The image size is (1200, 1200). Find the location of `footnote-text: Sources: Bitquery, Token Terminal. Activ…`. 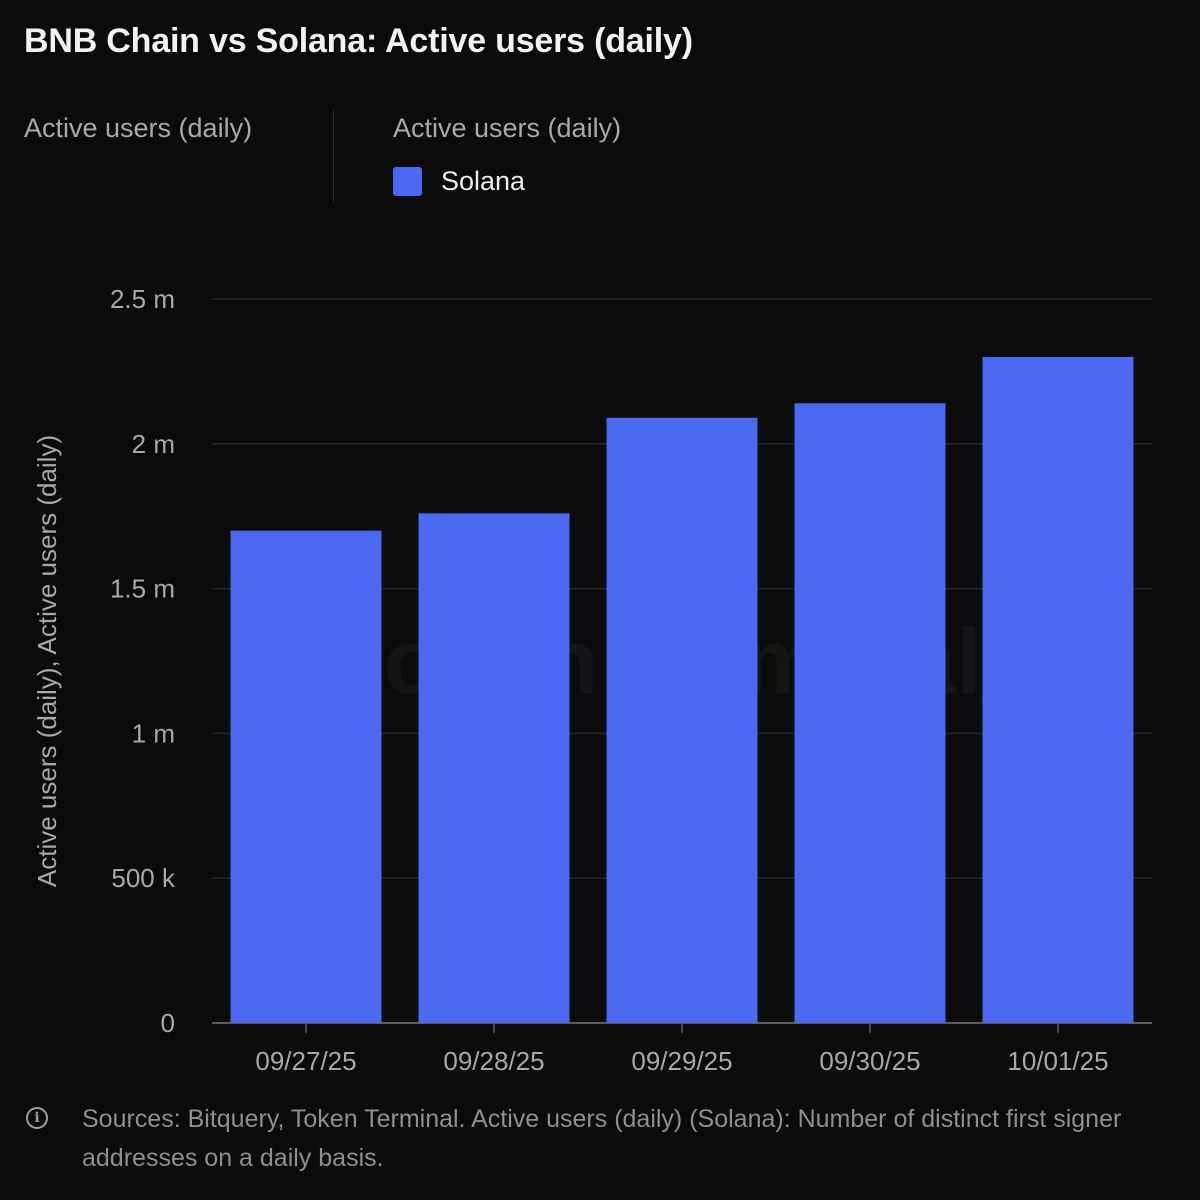

footnote-text: Sources: Bitquery, Token Terminal. Activ… is located at coordinates (602, 1138).